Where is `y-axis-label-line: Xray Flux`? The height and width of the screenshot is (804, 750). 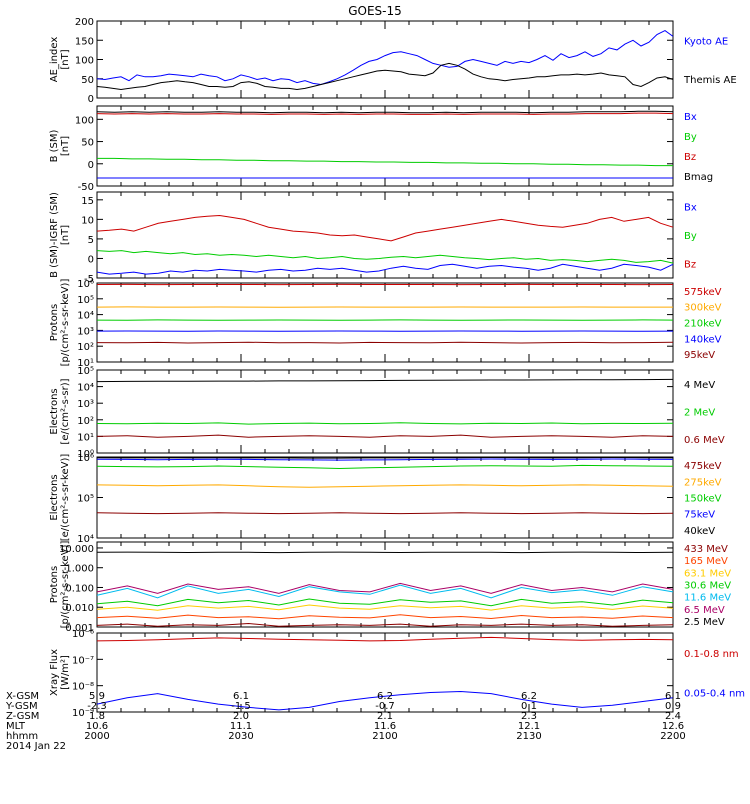
y-axis-label-line: Xray Flux is located at coordinates (54, 672).